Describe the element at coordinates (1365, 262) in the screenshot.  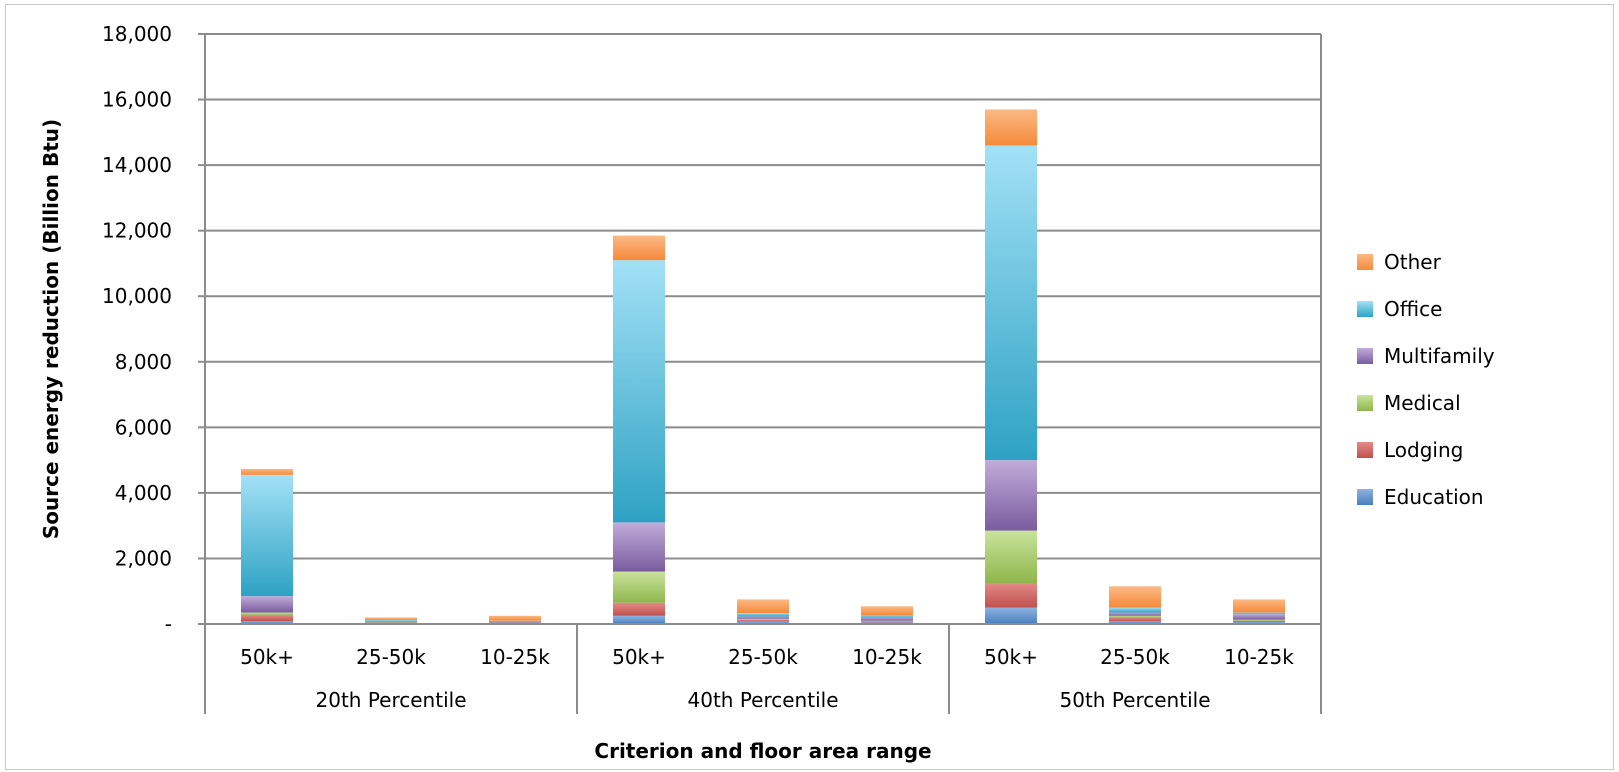
I see `legend-swatch-other` at that location.